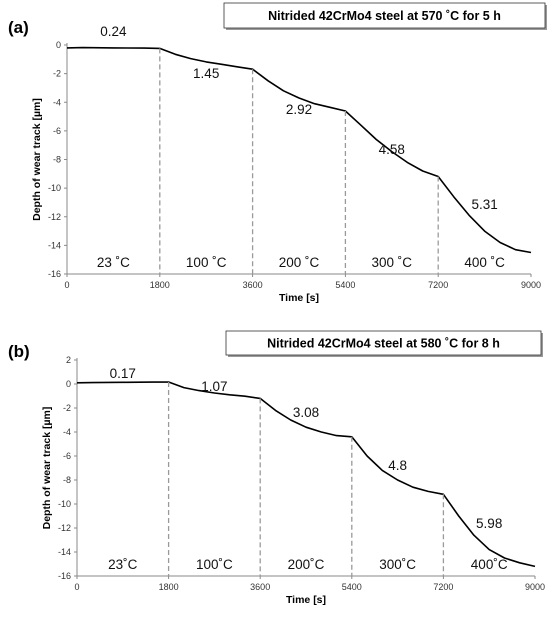 The height and width of the screenshot is (627, 550). I want to click on temperature-label: 400 ˚C, so click(484, 262).